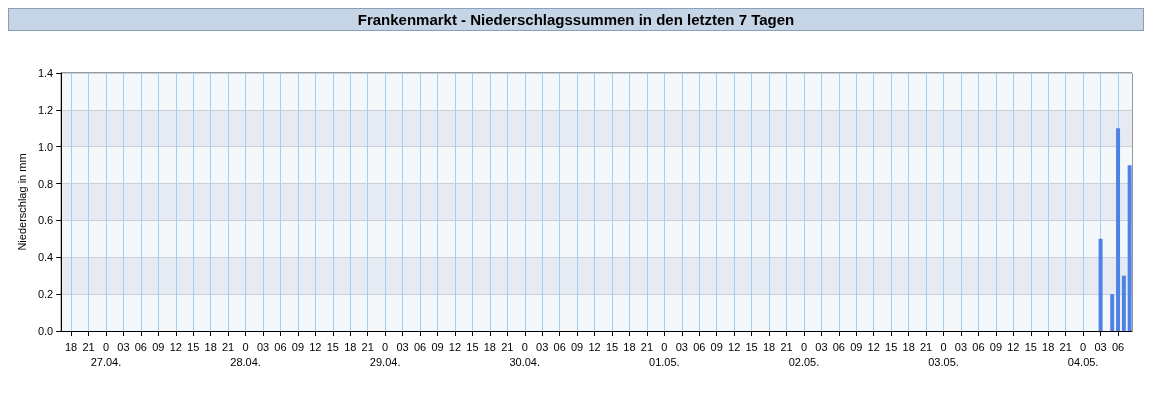  Describe the element at coordinates (45, 257) in the screenshot. I see `y-tick-label: 0.4` at that location.